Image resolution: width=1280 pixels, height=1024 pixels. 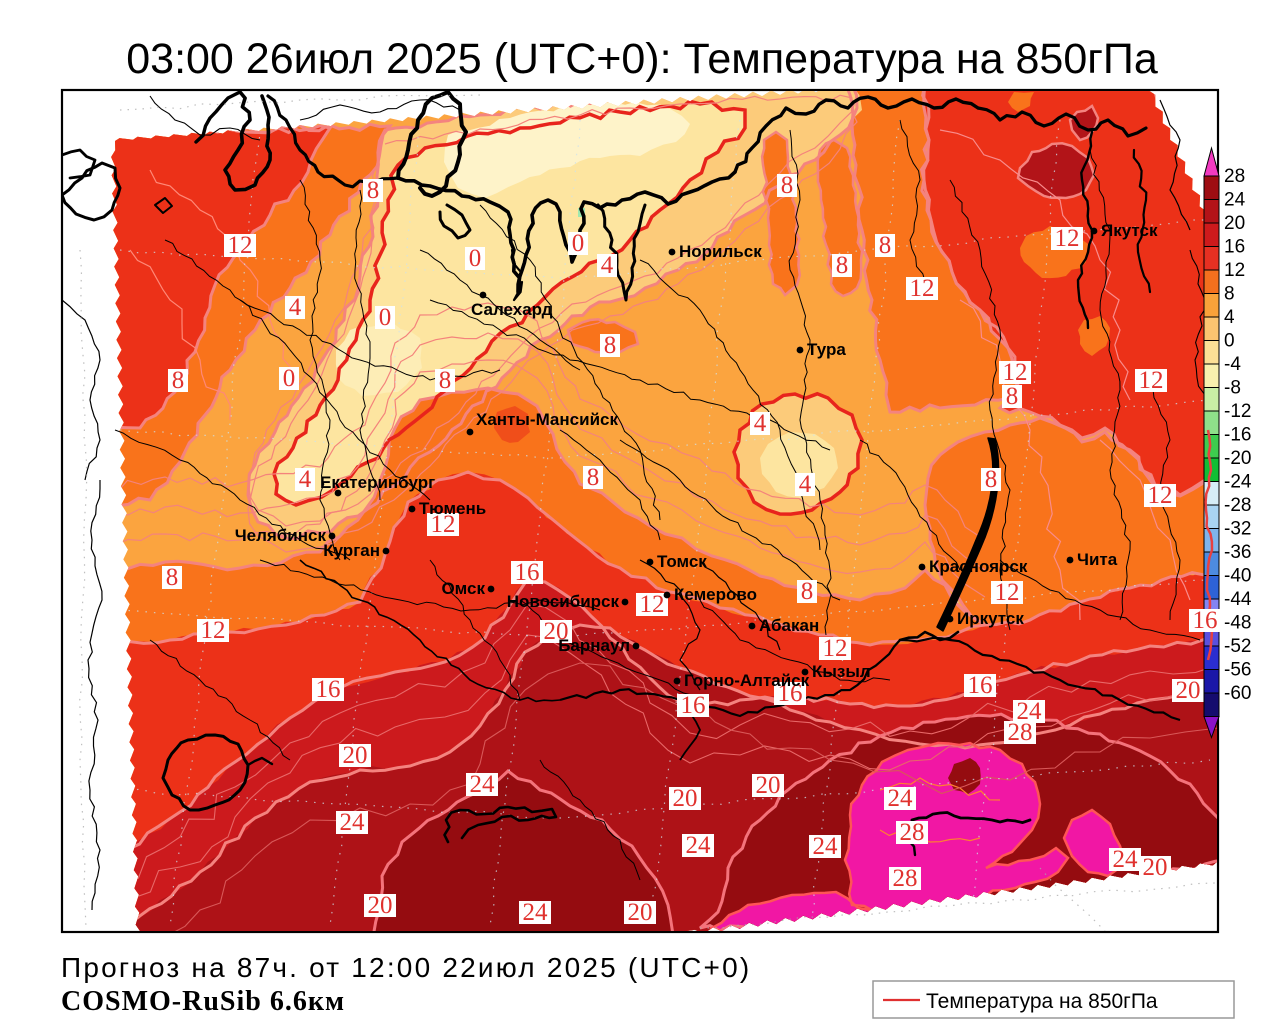 I want to click on svg-text: -40, so click(x=1237, y=576).